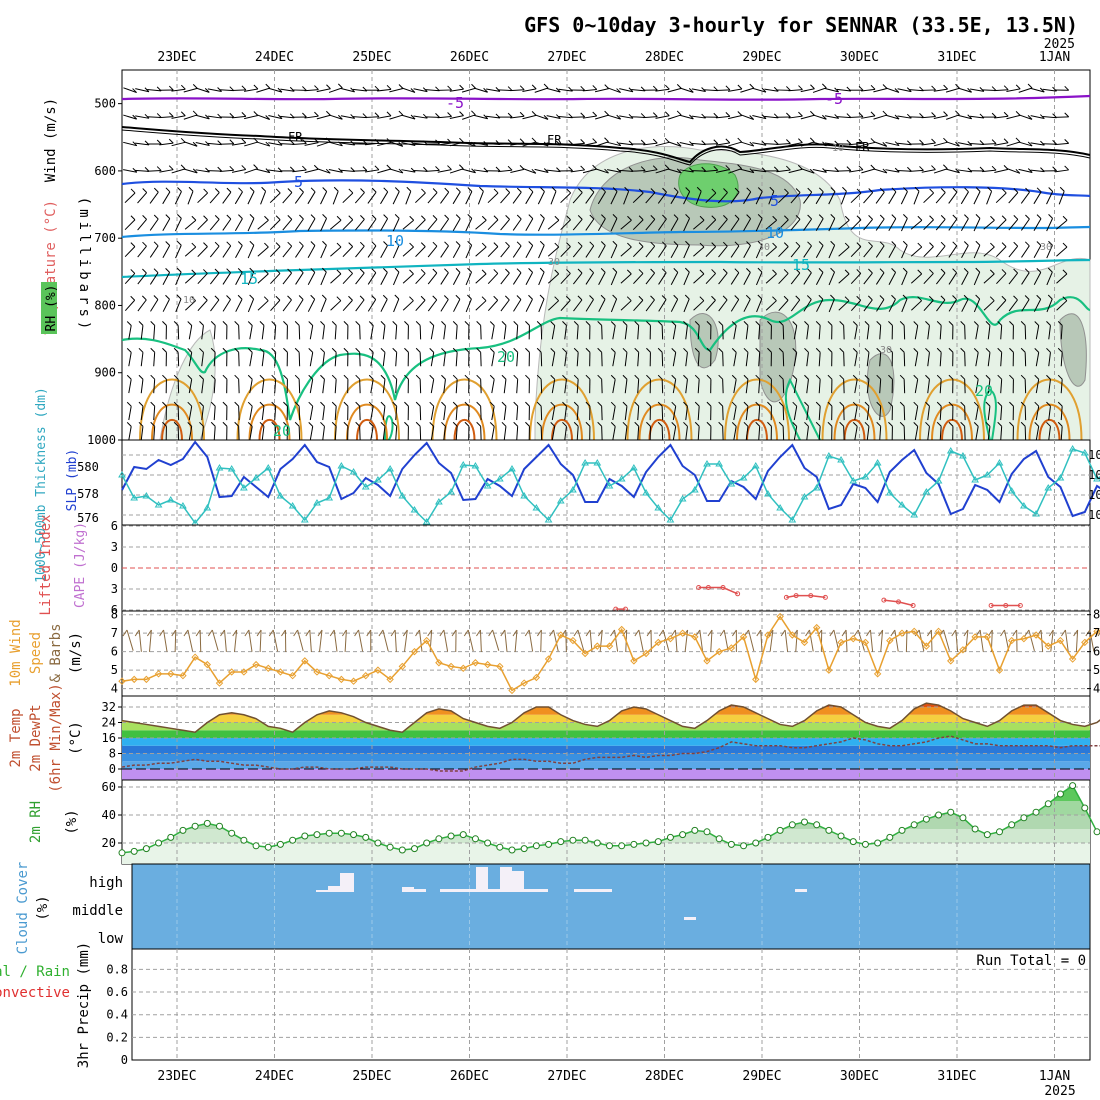 The image size is (1100, 1100). Describe the element at coordinates (1049, 409) in the screenshot. I see `warm-isotherm` at that location.